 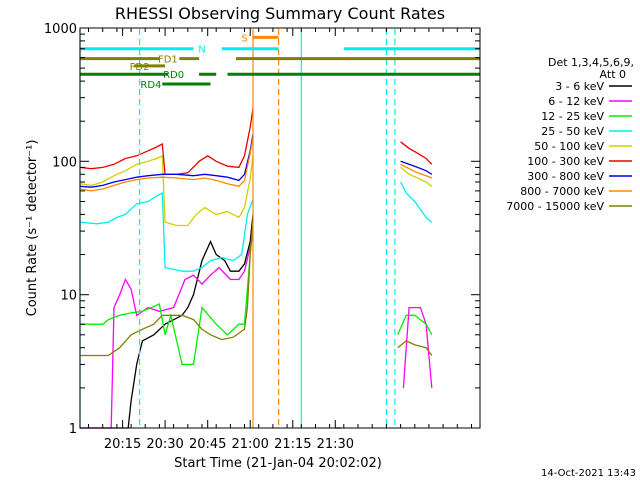 I want to click on legend-label-7: 800 - 7000 keV, so click(x=562, y=191).